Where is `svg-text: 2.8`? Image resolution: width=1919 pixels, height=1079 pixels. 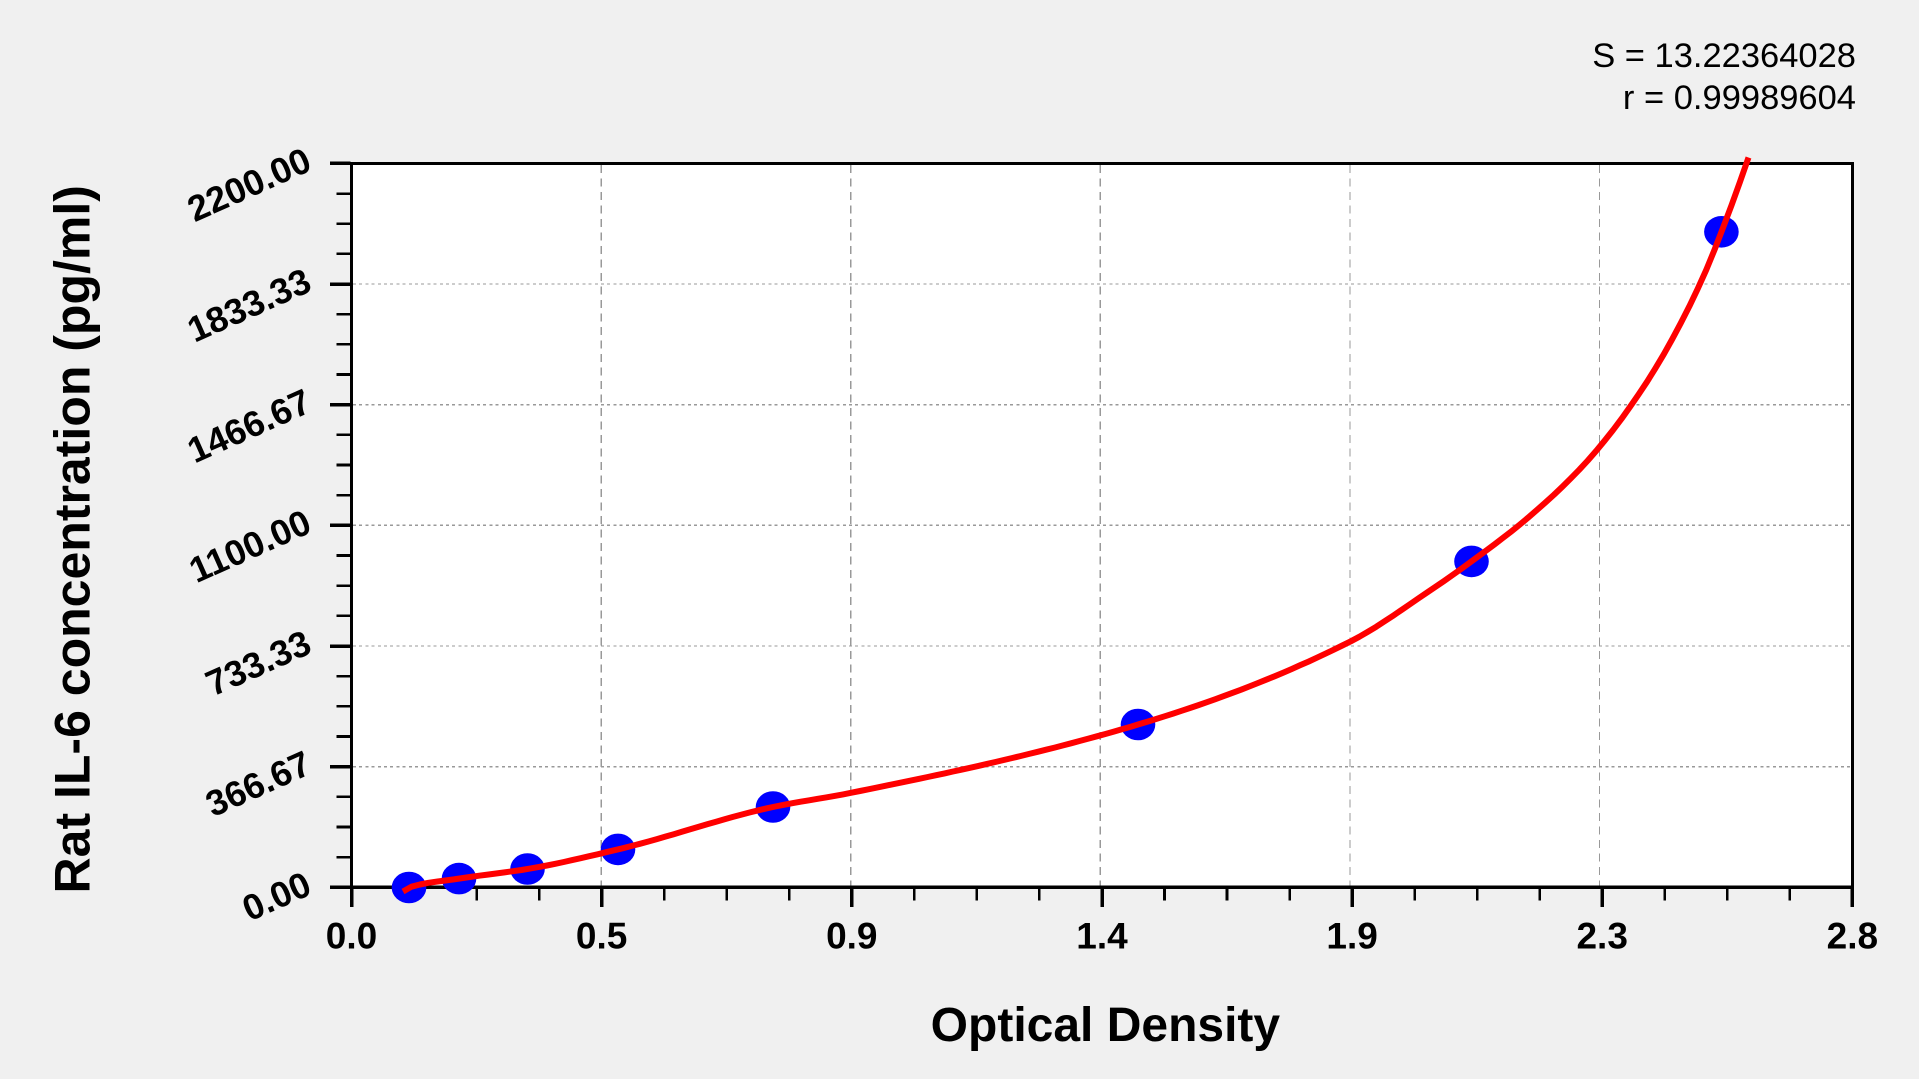 svg-text: 2.8 is located at coordinates (1852, 936).